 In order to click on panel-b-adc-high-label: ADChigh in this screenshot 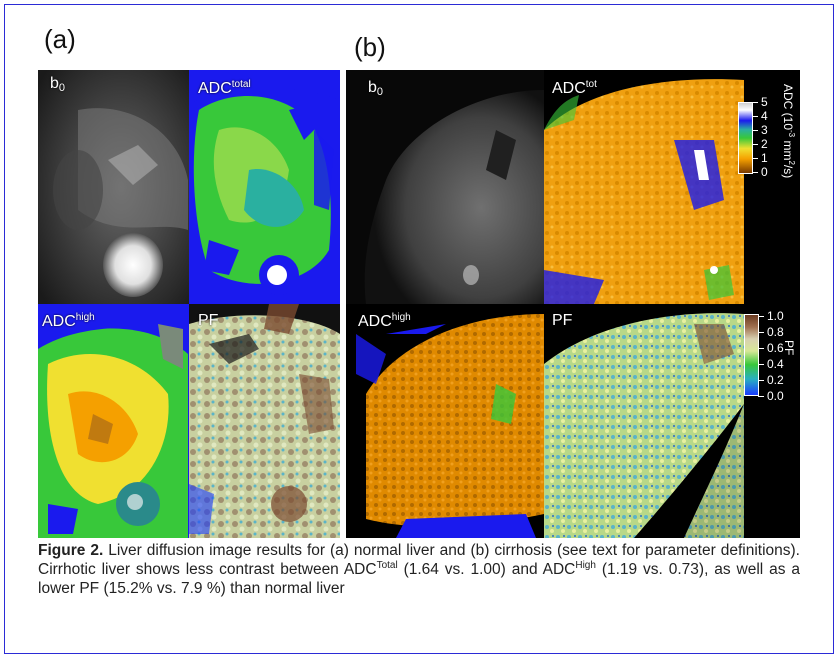, I will do `click(384, 321)`.